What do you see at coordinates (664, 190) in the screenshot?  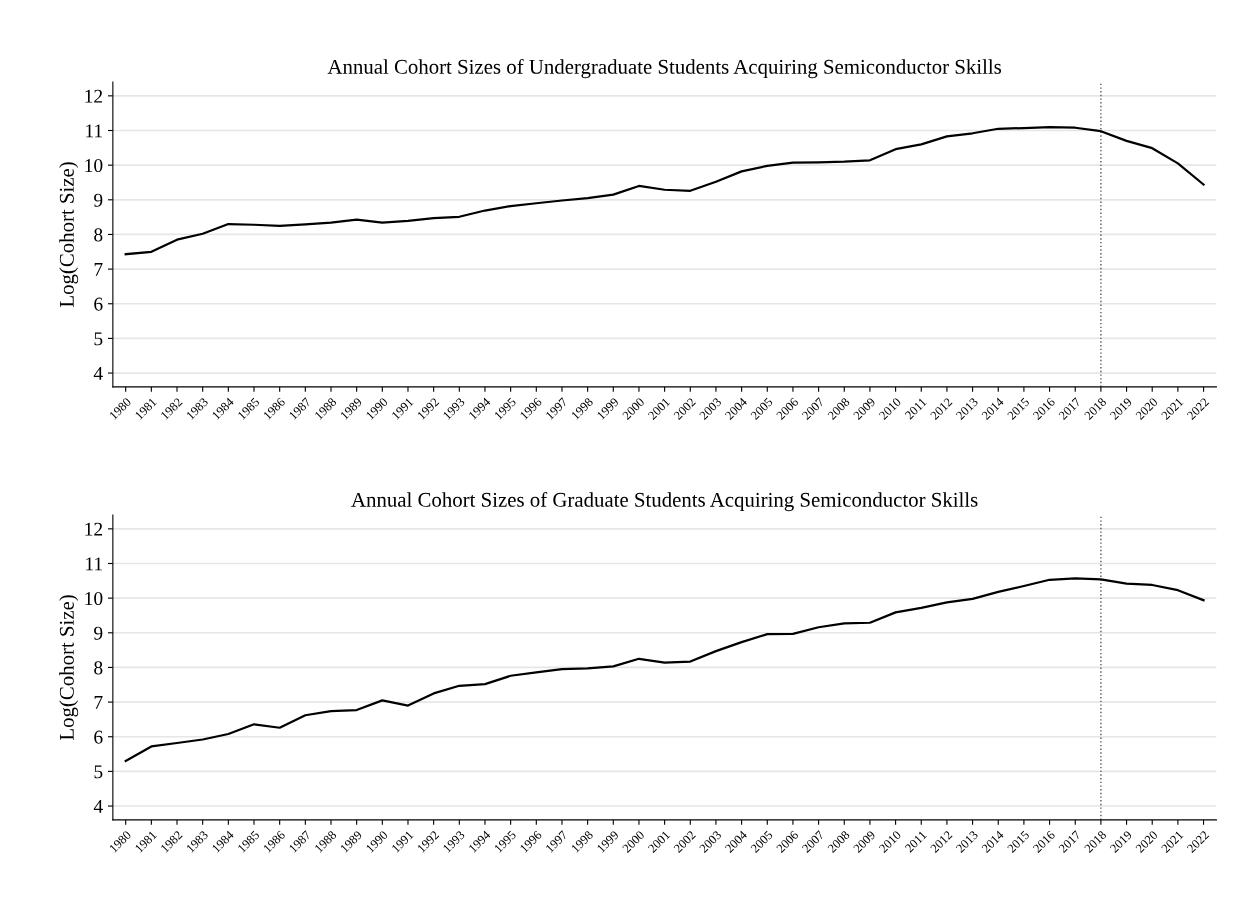 I see `line-series` at bounding box center [664, 190].